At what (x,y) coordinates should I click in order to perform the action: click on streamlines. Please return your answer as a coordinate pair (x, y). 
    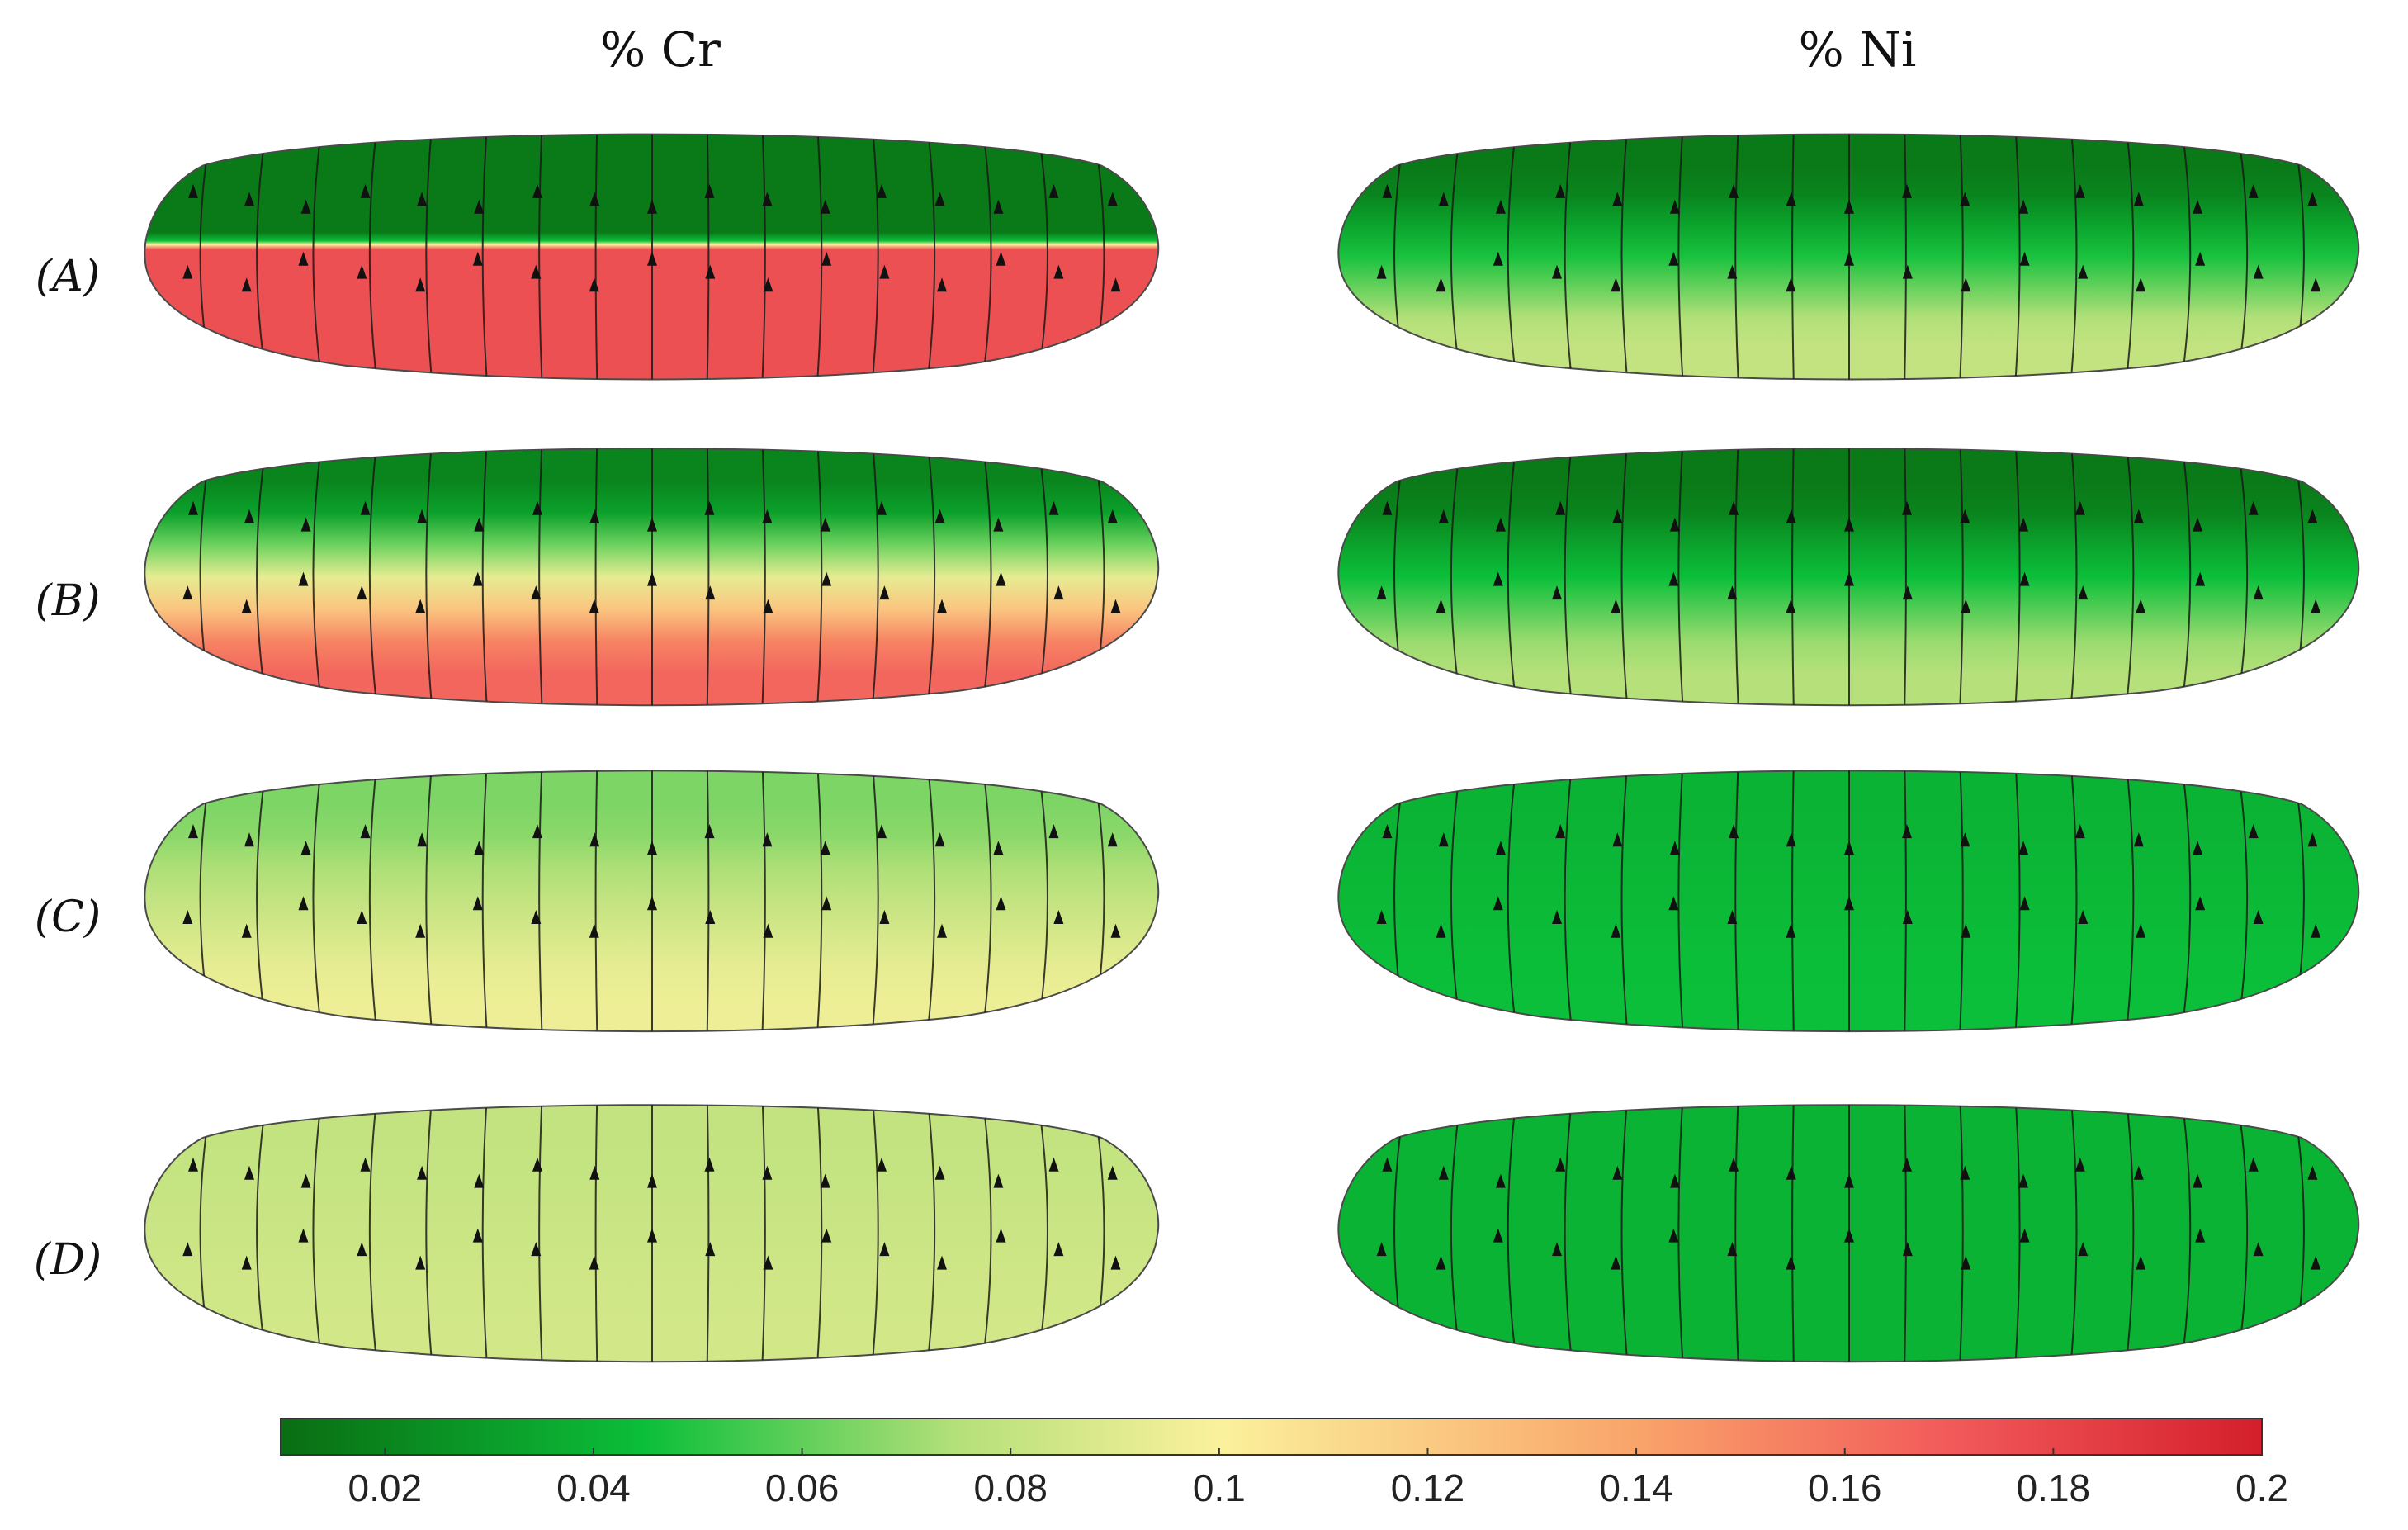
    Looking at the image, I should click on (1848, 577).